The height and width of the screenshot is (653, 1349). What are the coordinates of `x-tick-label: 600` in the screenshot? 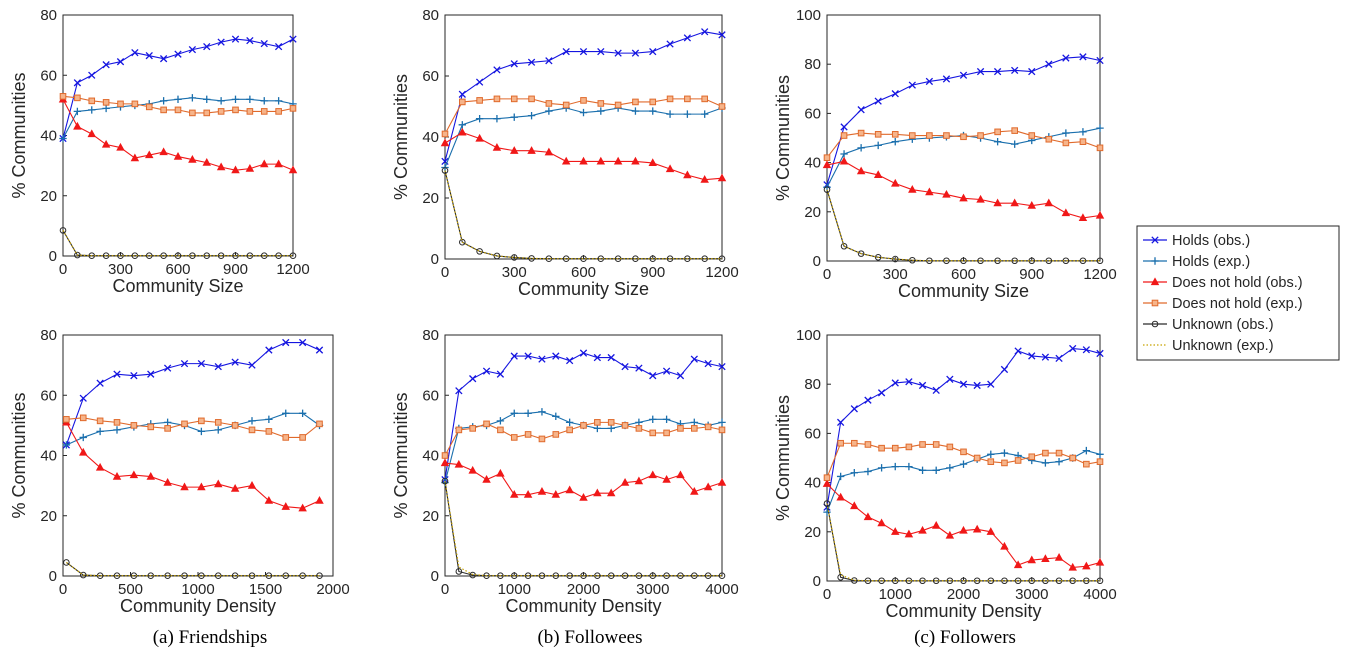 It's located at (963, 274).